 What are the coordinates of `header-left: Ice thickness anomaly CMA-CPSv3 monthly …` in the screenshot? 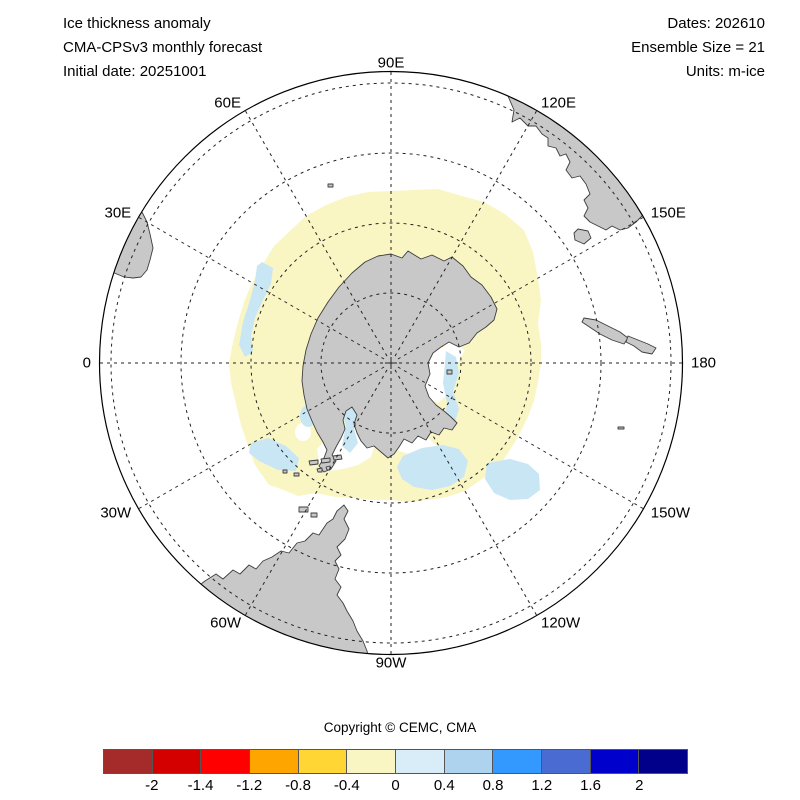 It's located at (162, 48).